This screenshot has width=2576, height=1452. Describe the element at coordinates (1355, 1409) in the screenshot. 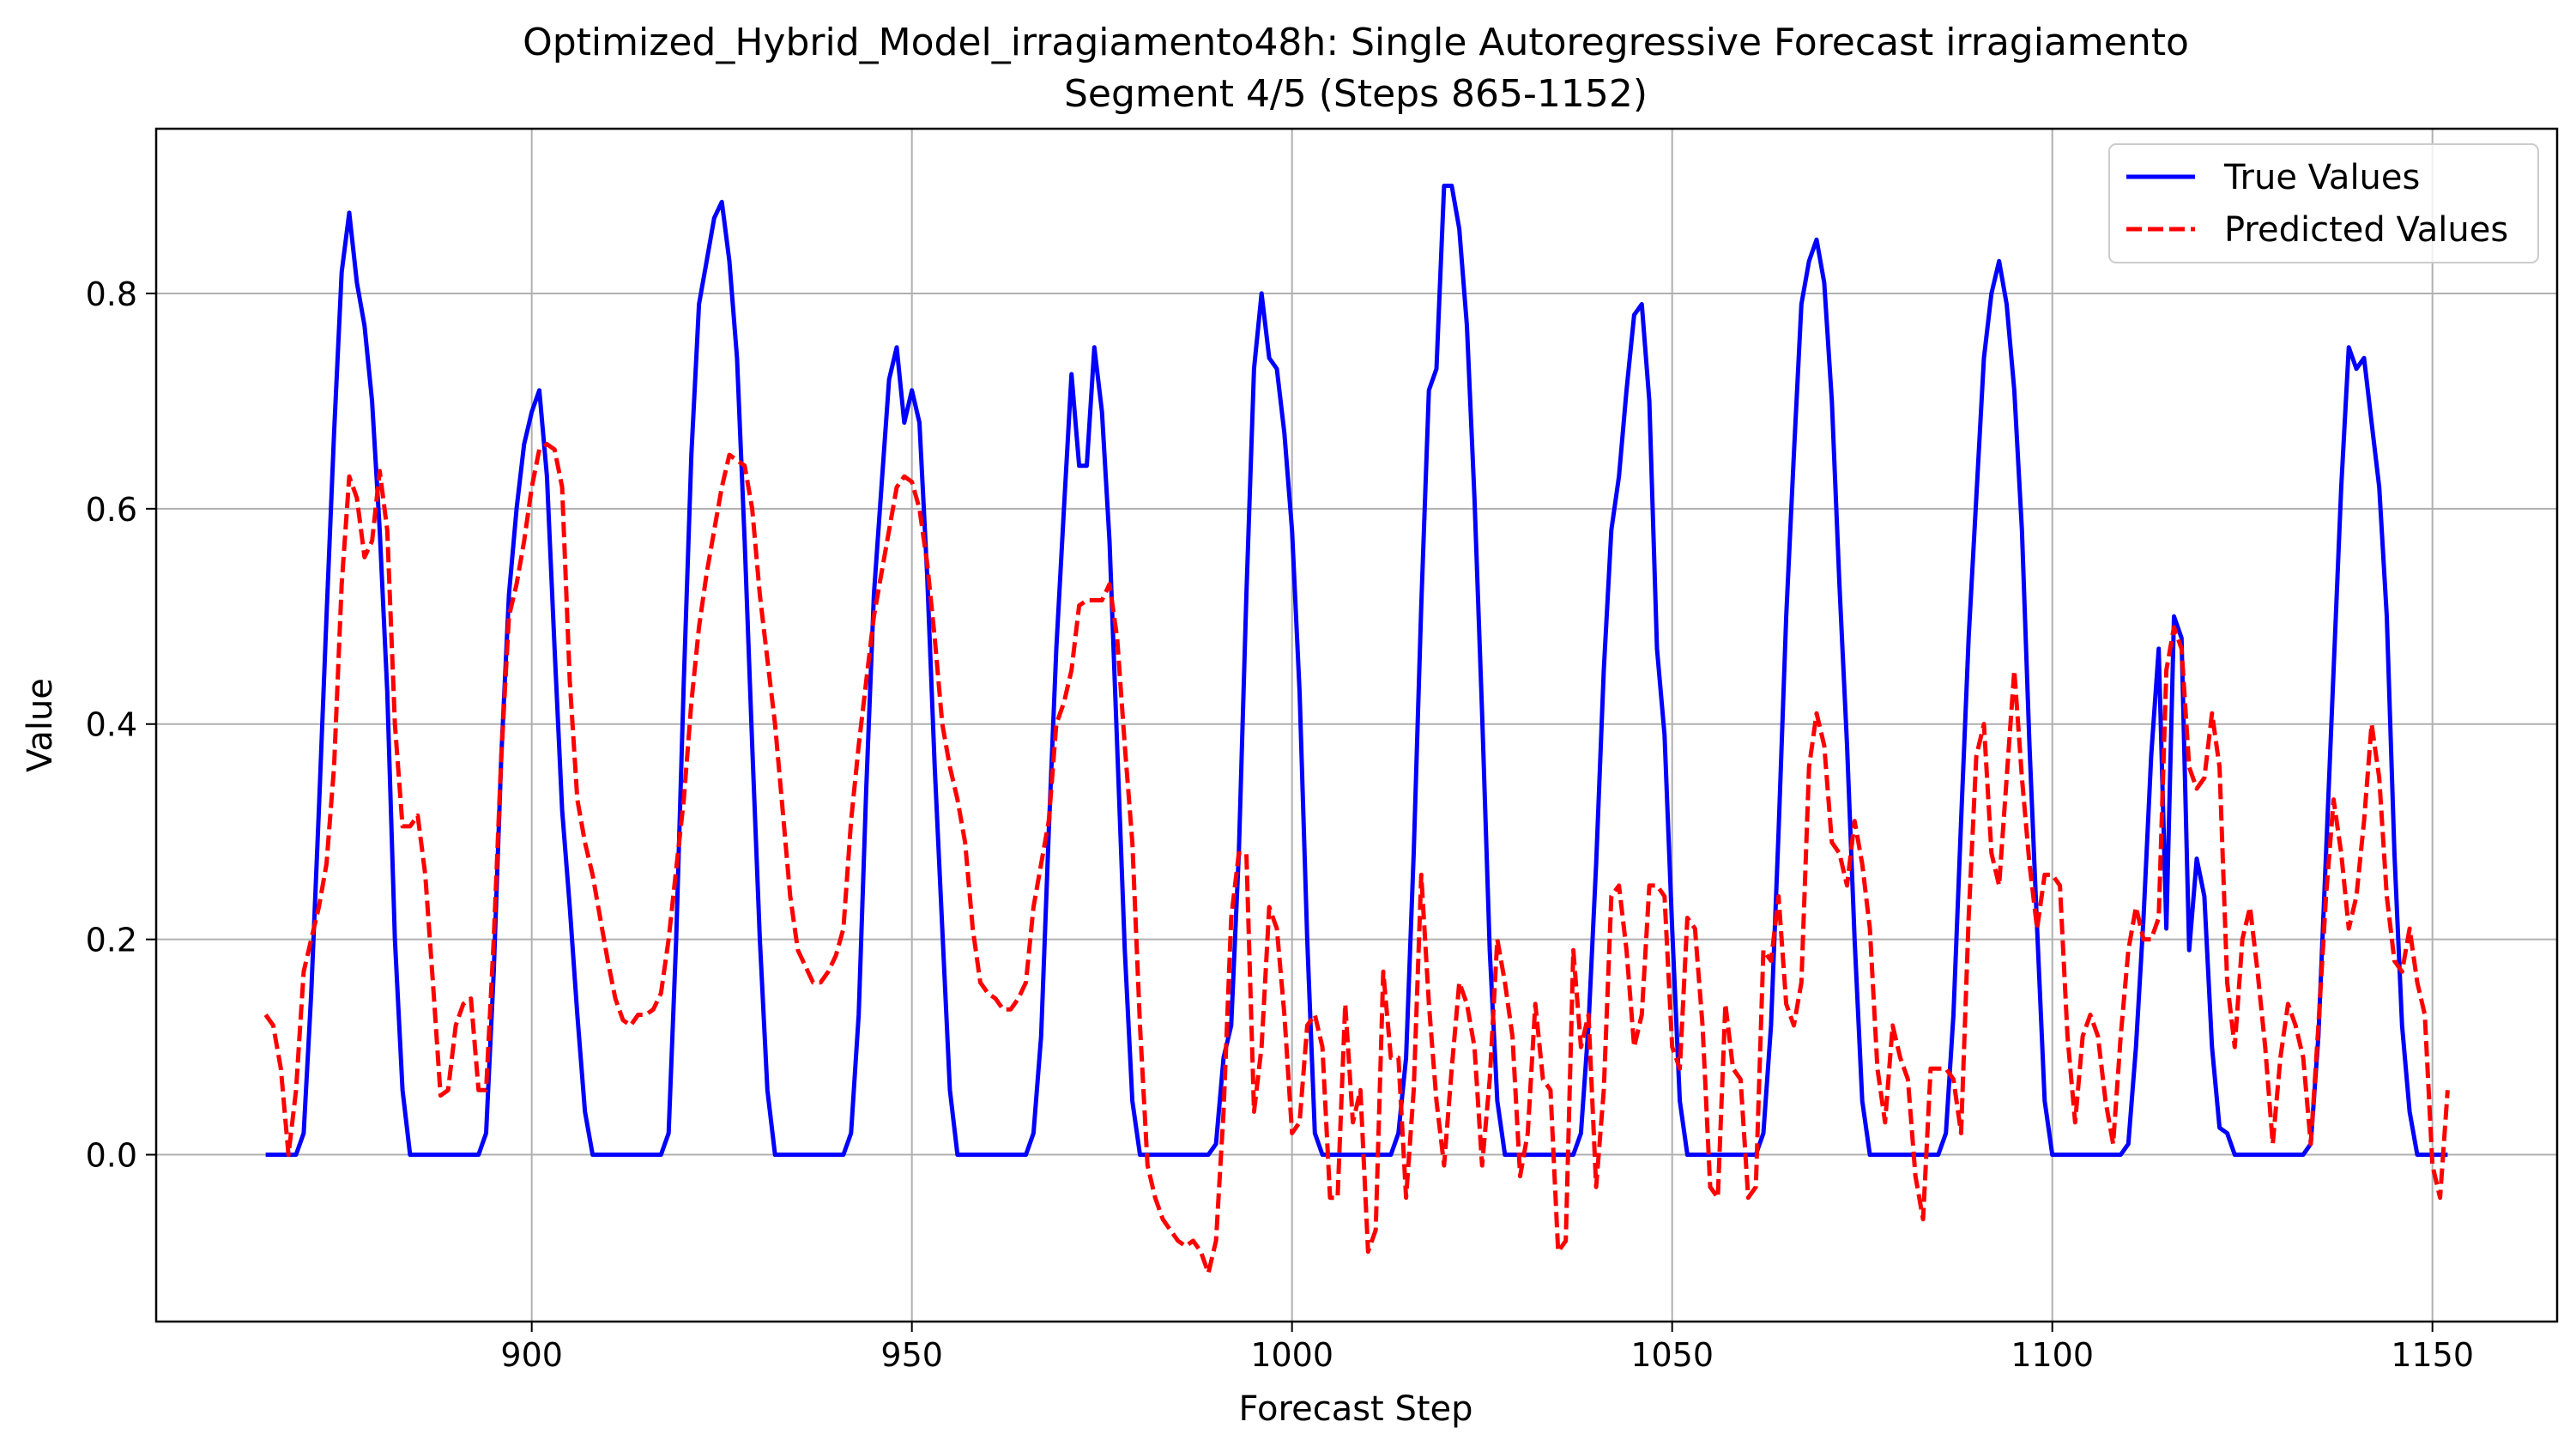

I see `x-axis-label: Forecast Step` at that location.